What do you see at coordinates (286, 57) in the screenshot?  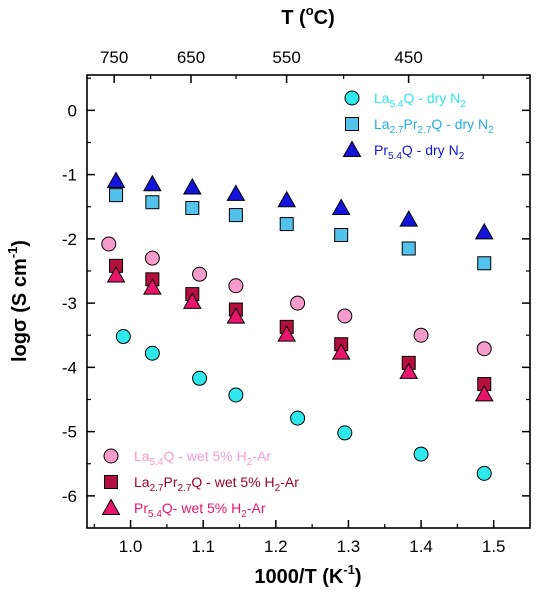 I see `top-tick-label: 550` at bounding box center [286, 57].